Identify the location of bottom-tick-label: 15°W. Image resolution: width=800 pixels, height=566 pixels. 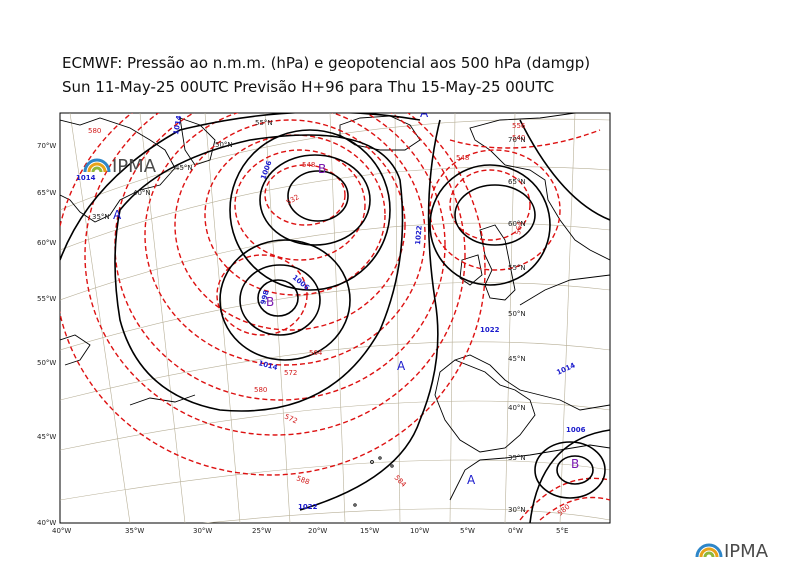
(369, 531).